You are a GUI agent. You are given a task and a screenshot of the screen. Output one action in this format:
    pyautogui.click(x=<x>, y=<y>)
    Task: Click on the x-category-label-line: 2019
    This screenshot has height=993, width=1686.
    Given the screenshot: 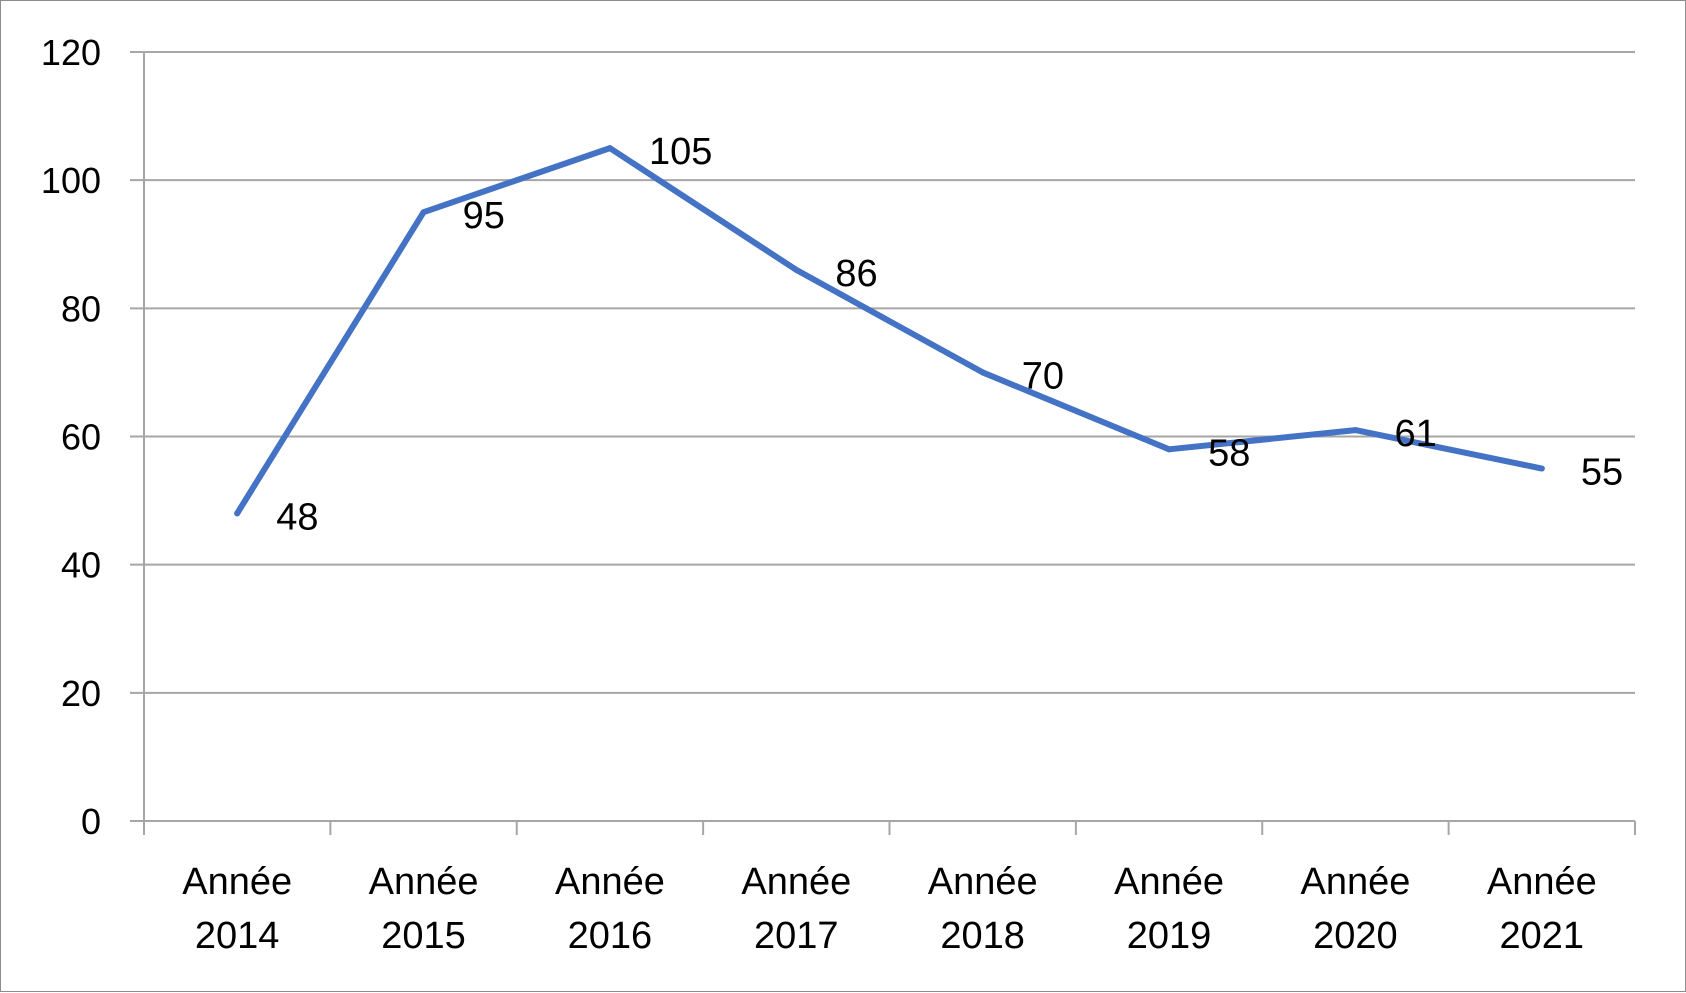 What is the action you would take?
    pyautogui.click(x=1169, y=936)
    